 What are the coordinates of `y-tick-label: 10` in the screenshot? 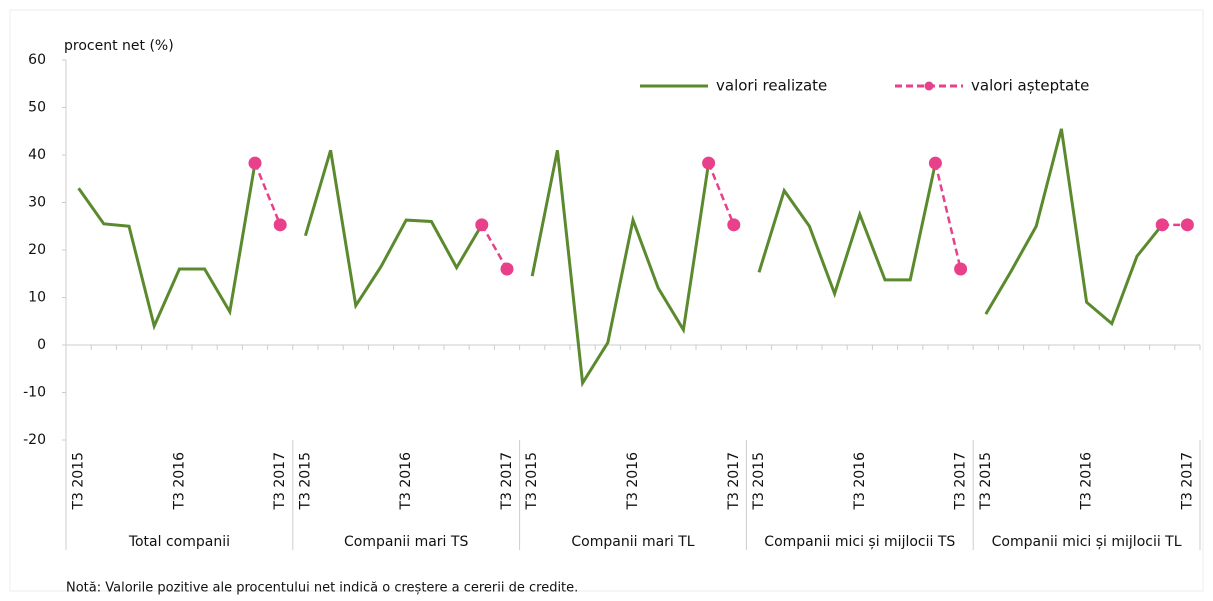 It's located at (37, 298).